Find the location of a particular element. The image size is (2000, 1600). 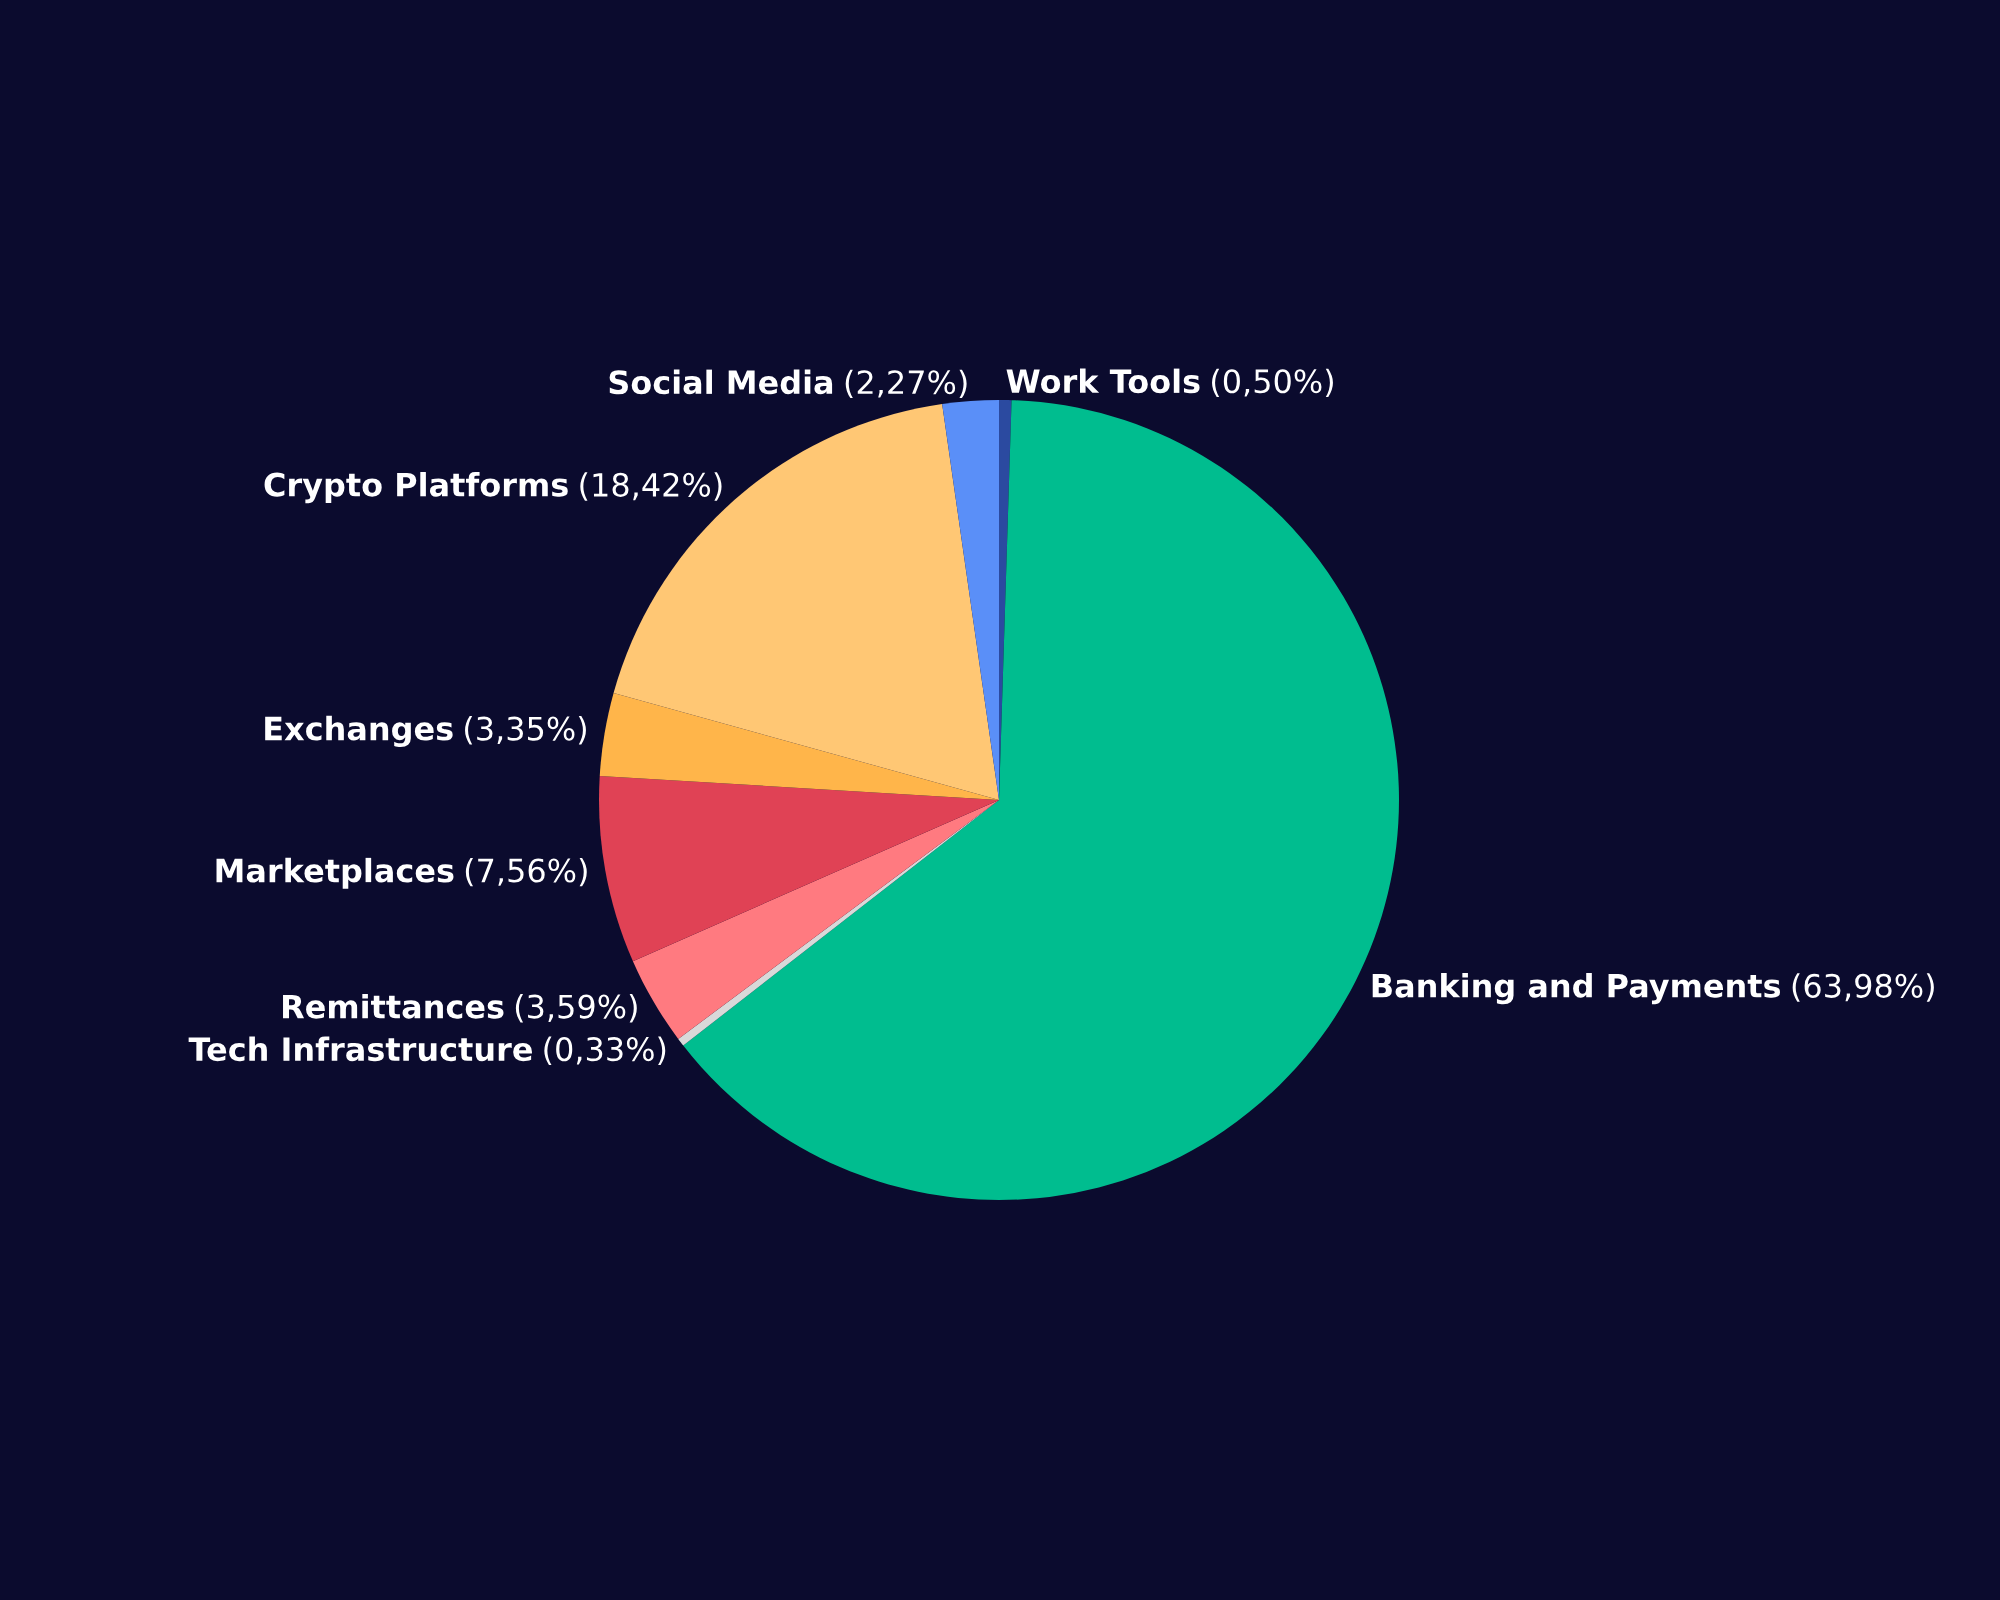

slice-label: Banking and Payments is located at coordinates (1576, 989).